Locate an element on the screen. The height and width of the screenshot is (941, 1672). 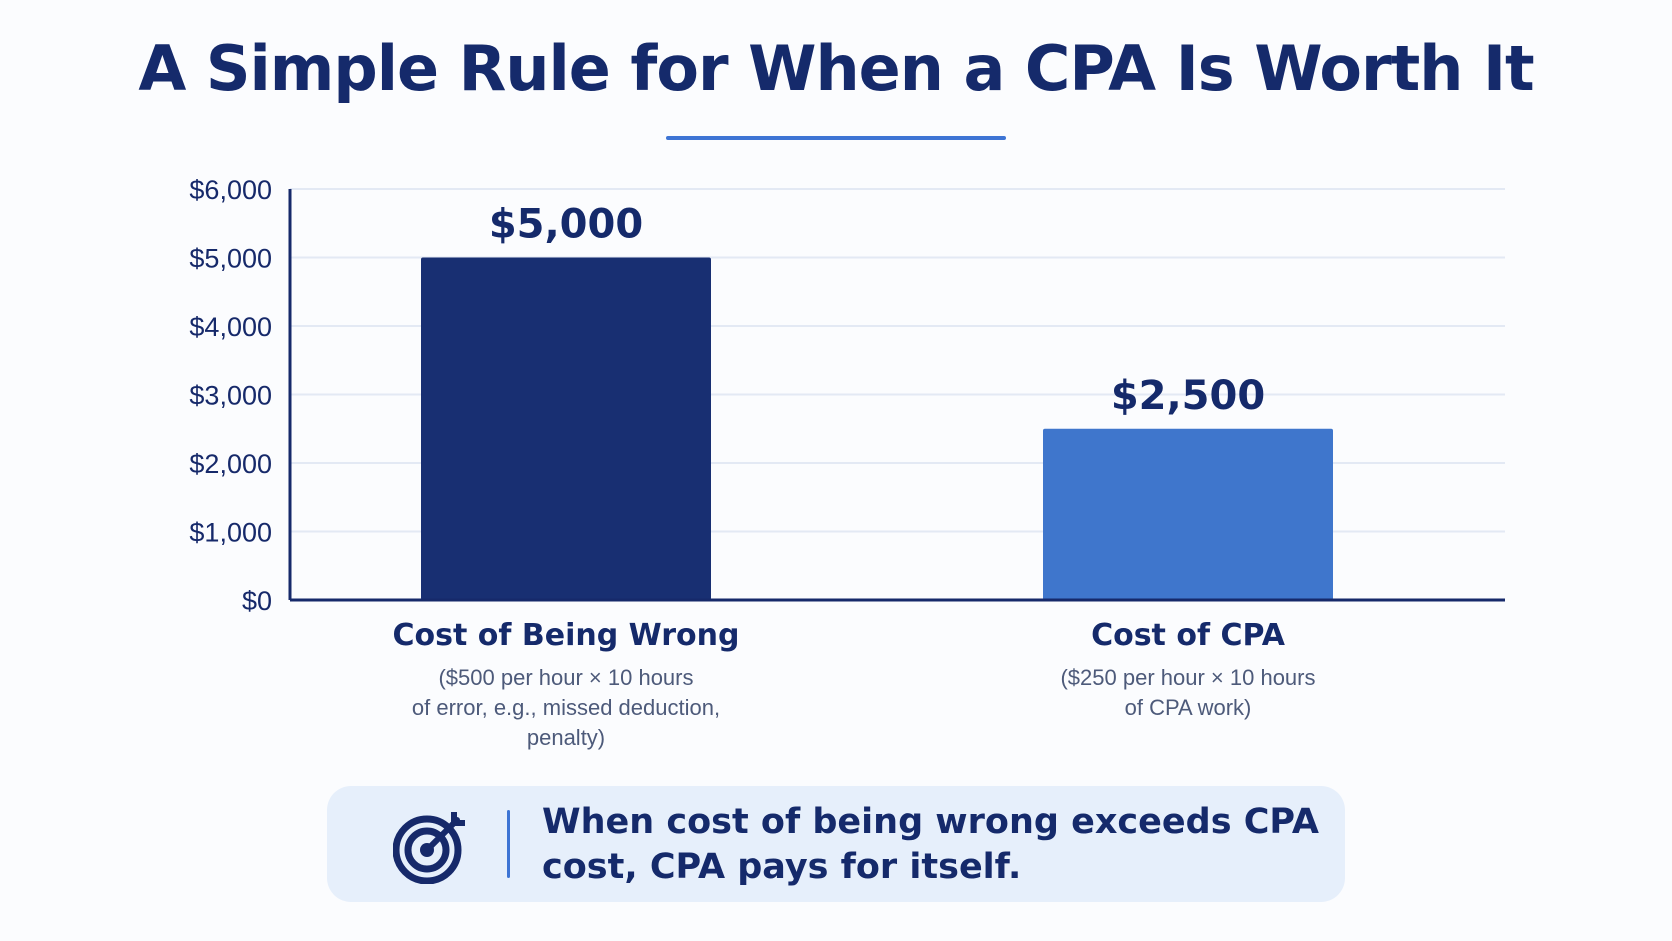
y-tick-label: $5,000 is located at coordinates (230, 259).